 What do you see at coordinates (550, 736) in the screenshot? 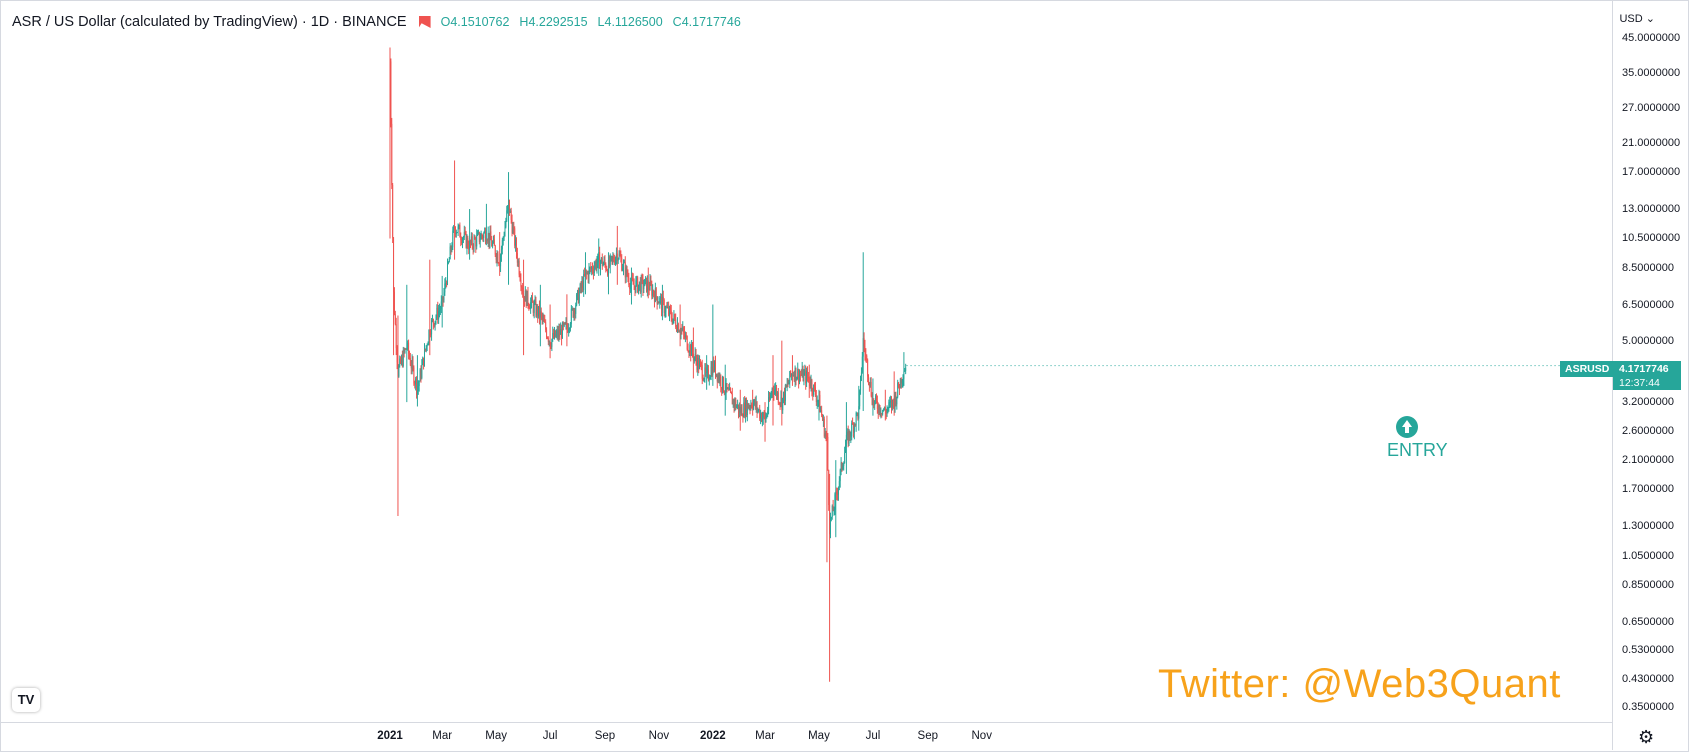
I see `time-tick-label: Jul` at bounding box center [550, 736].